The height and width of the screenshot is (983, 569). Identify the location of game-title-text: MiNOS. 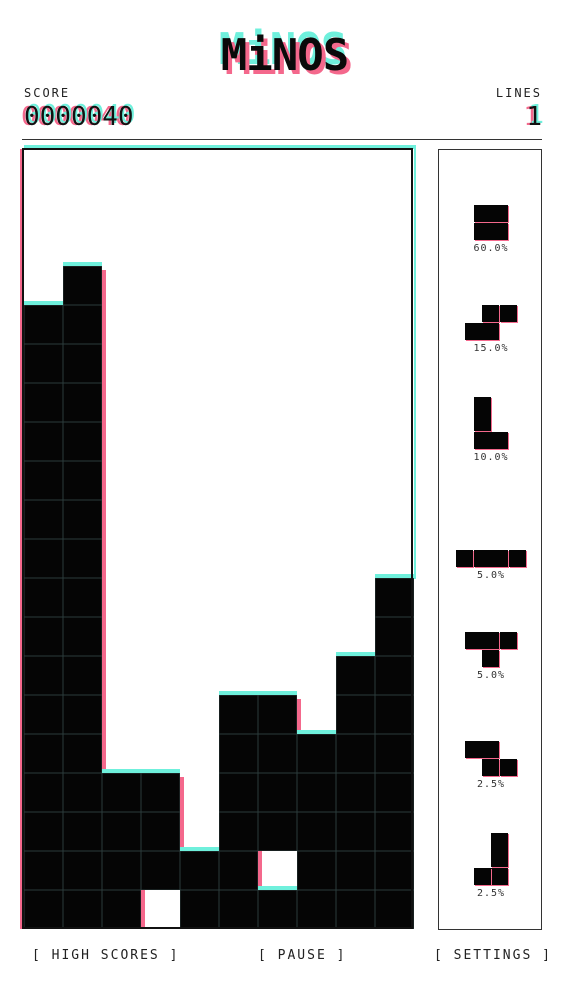
(284, 55).